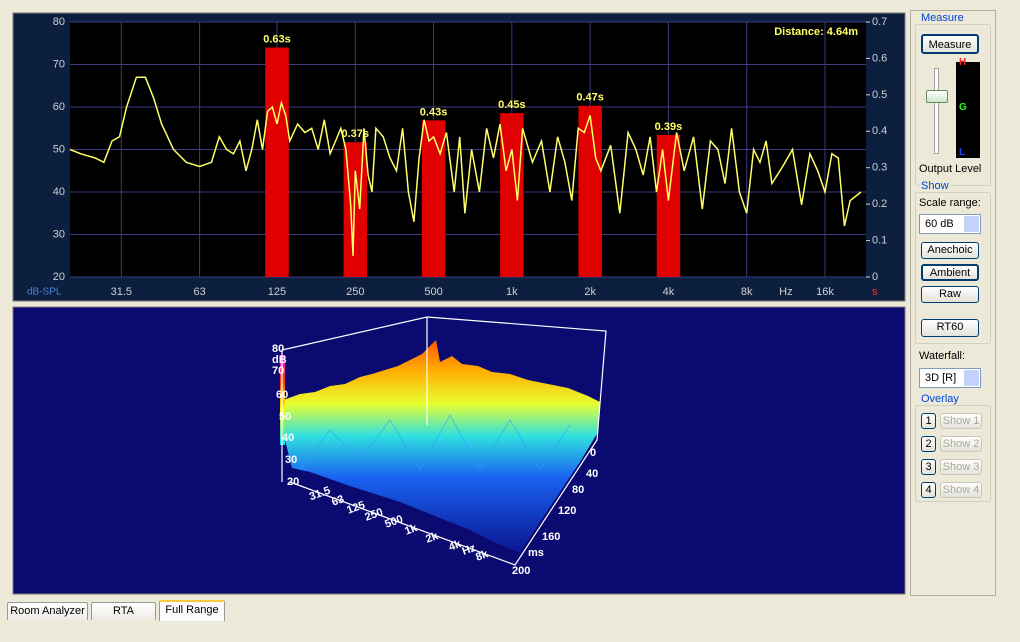 The height and width of the screenshot is (642, 1020). Describe the element at coordinates (288, 438) in the screenshot. I see `waterfall-db-label: 40` at that location.